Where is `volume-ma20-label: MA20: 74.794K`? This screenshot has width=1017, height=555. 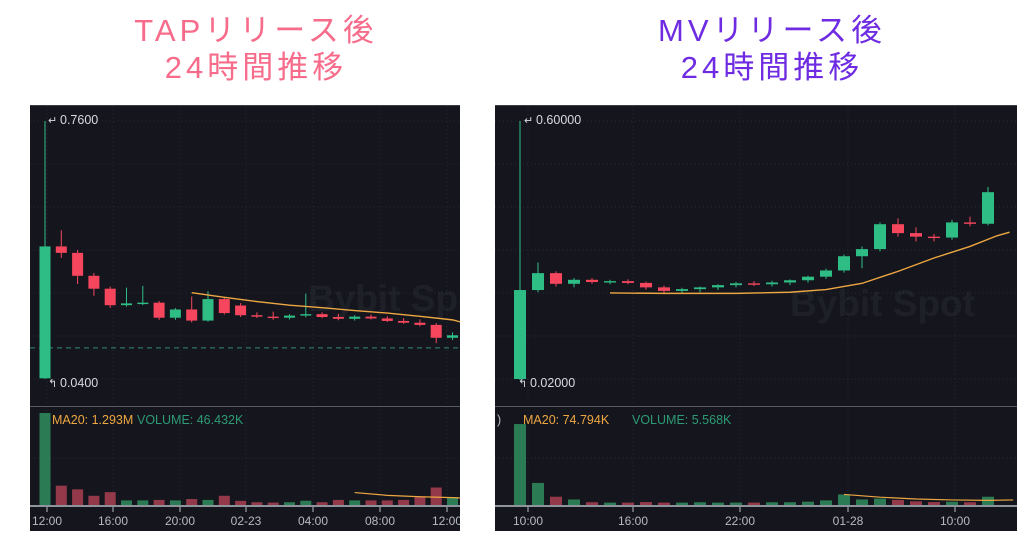 volume-ma20-label: MA20: 74.794K is located at coordinates (566, 420).